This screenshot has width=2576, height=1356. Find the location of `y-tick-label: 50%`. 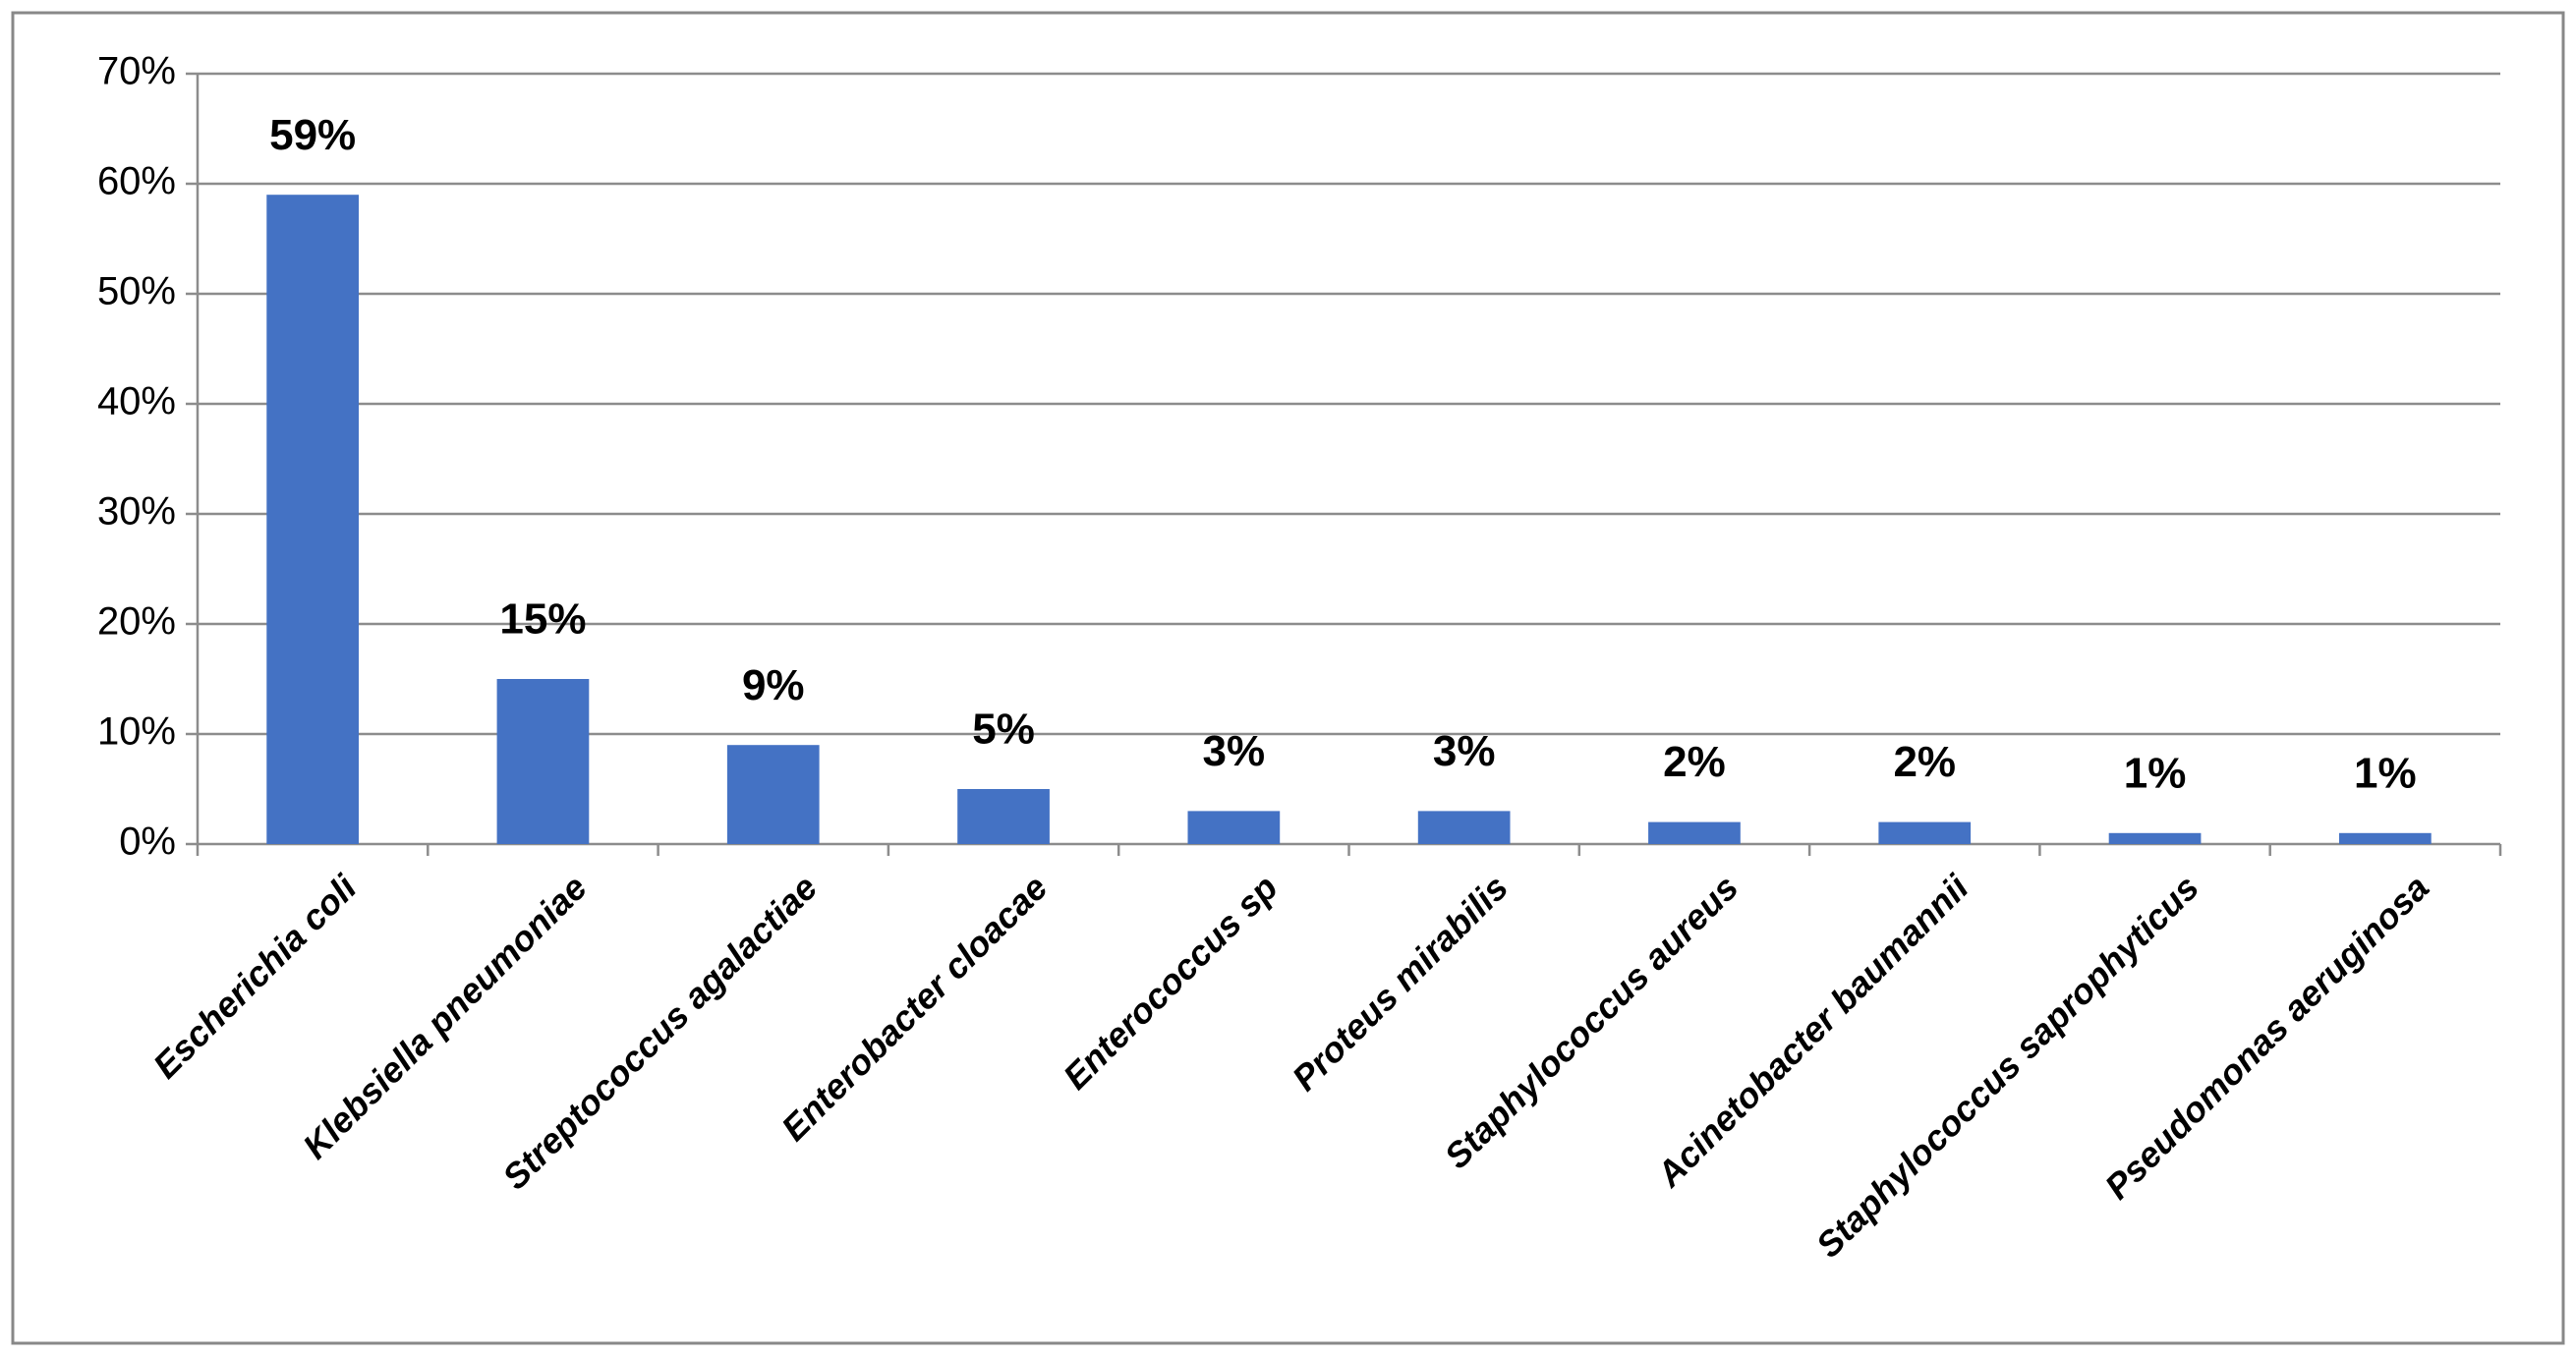

y-tick-label: 50% is located at coordinates (136, 292).